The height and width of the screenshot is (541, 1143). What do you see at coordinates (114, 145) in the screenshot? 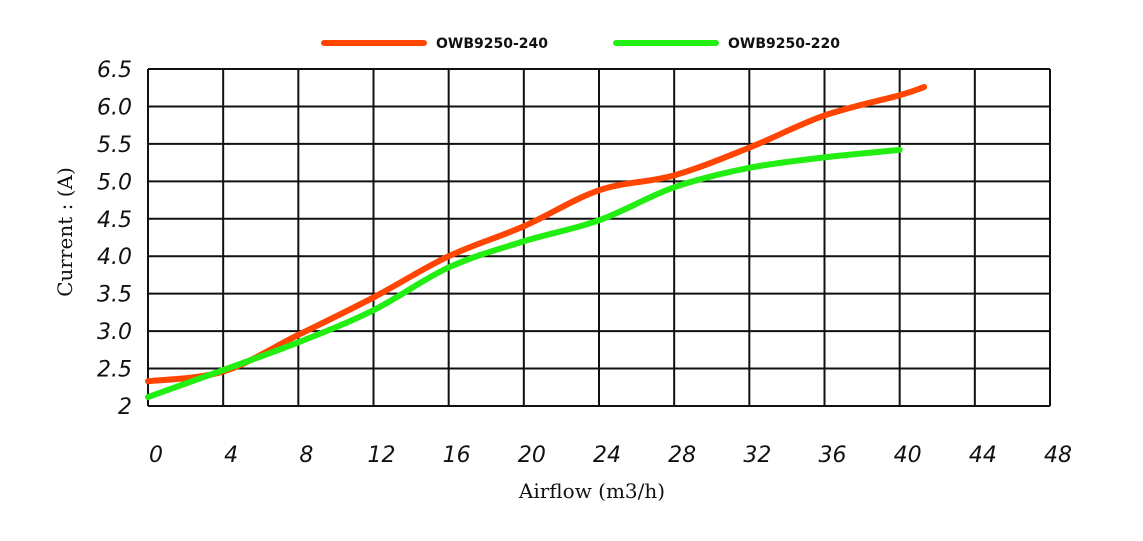
I see `y-tick-label: 5.5` at bounding box center [114, 145].